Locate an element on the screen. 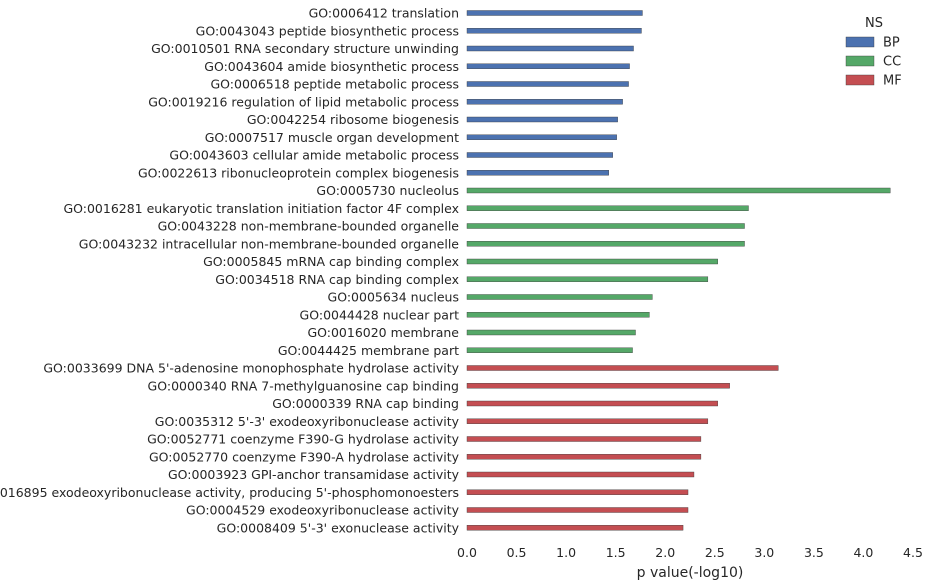  category-label: GO:0006412 translation is located at coordinates (384, 13).